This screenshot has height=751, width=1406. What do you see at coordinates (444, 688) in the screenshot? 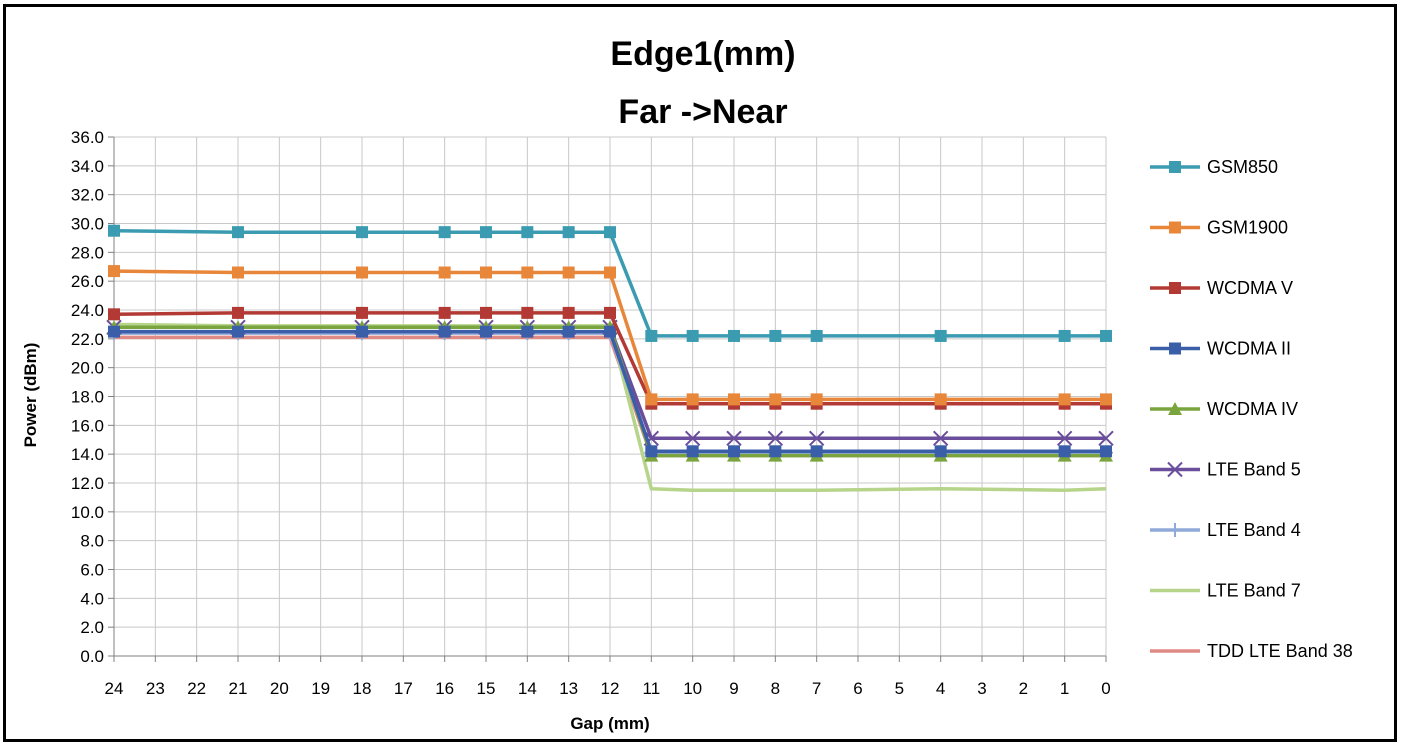
I see `x-tick-label: 16` at bounding box center [444, 688].